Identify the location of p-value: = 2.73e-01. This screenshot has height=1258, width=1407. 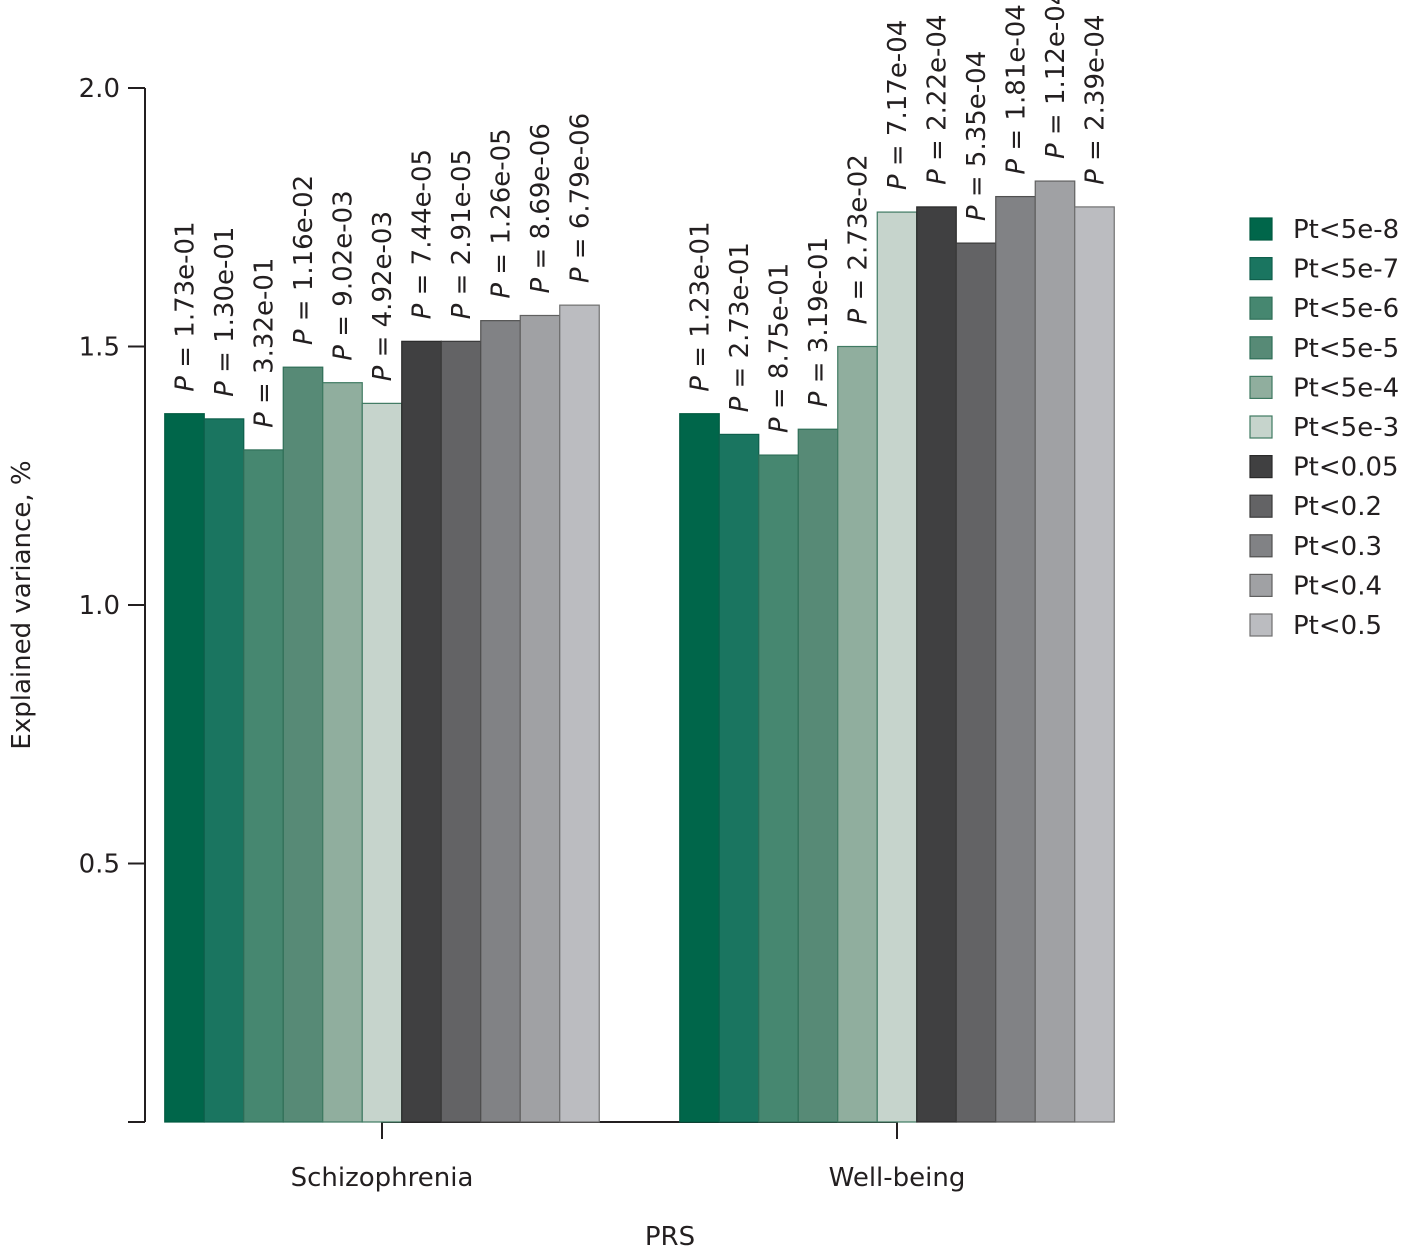
(740, 319).